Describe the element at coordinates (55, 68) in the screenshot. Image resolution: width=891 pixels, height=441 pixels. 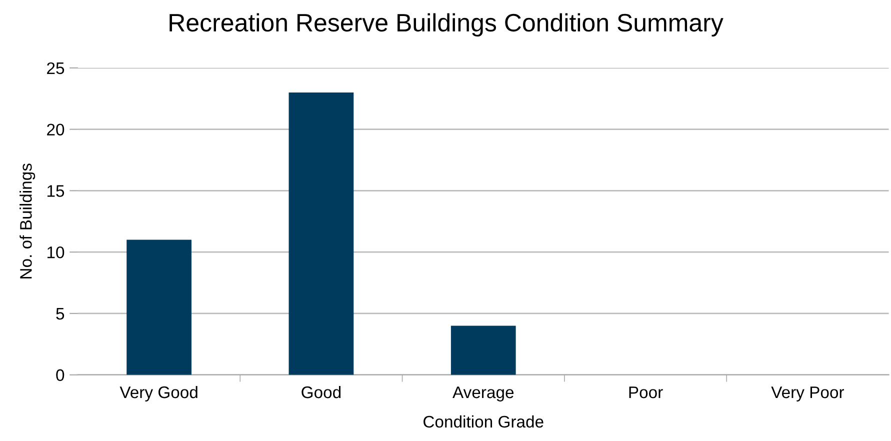
I see `y-tick-label: 25` at that location.